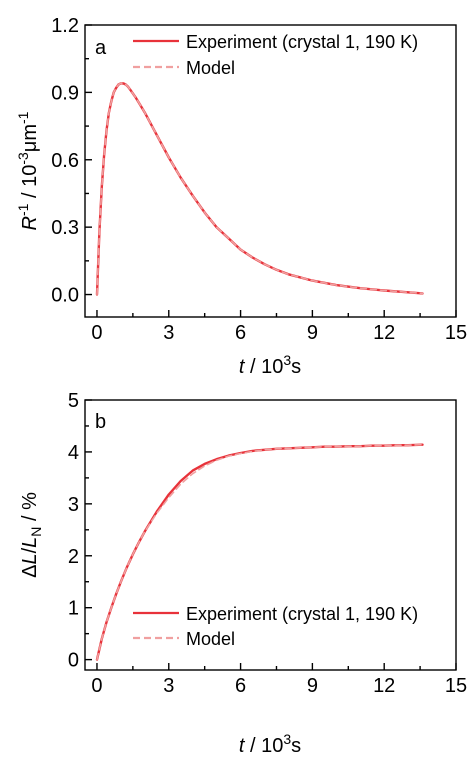  Describe the element at coordinates (240, 686) in the screenshot. I see `x-tick-label-b-2: 6` at that location.